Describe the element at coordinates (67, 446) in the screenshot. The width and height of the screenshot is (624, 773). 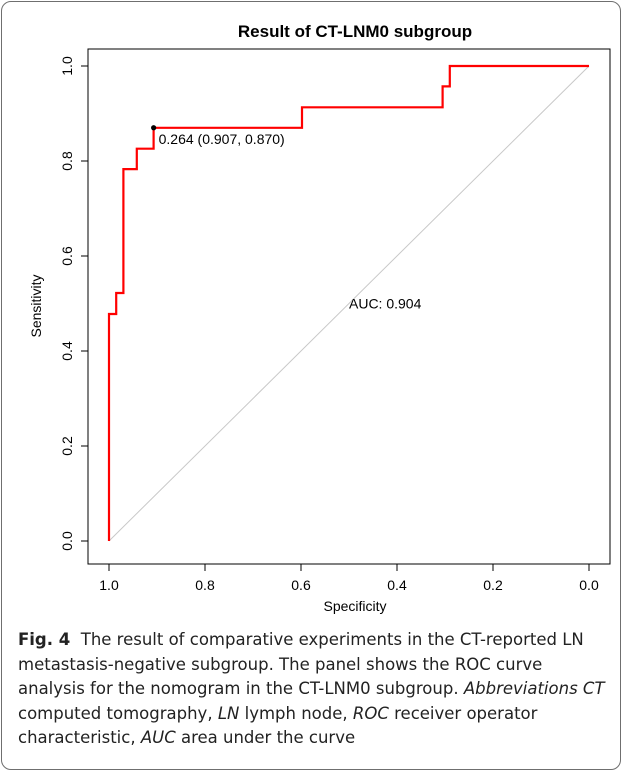
I see `y-tick-label: 0.2` at that location.